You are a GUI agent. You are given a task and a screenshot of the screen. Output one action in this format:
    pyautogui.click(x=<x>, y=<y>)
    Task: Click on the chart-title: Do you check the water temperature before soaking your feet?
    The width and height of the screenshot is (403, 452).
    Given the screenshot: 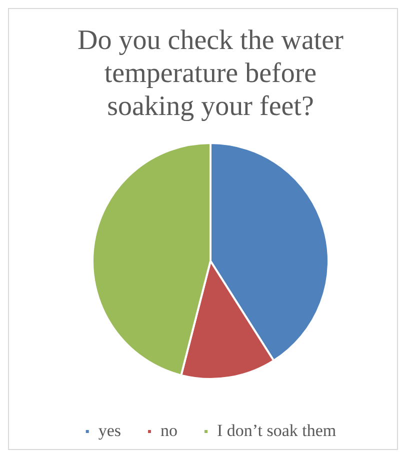 What is the action you would take?
    pyautogui.click(x=210, y=73)
    